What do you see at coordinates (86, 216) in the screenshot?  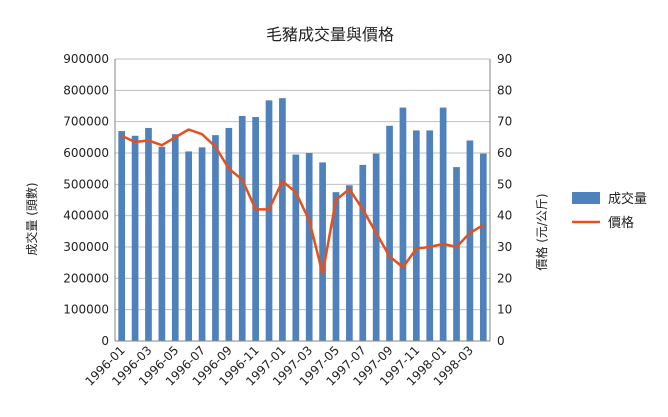 I see `y-left-tick-label: 400000` at bounding box center [86, 216].